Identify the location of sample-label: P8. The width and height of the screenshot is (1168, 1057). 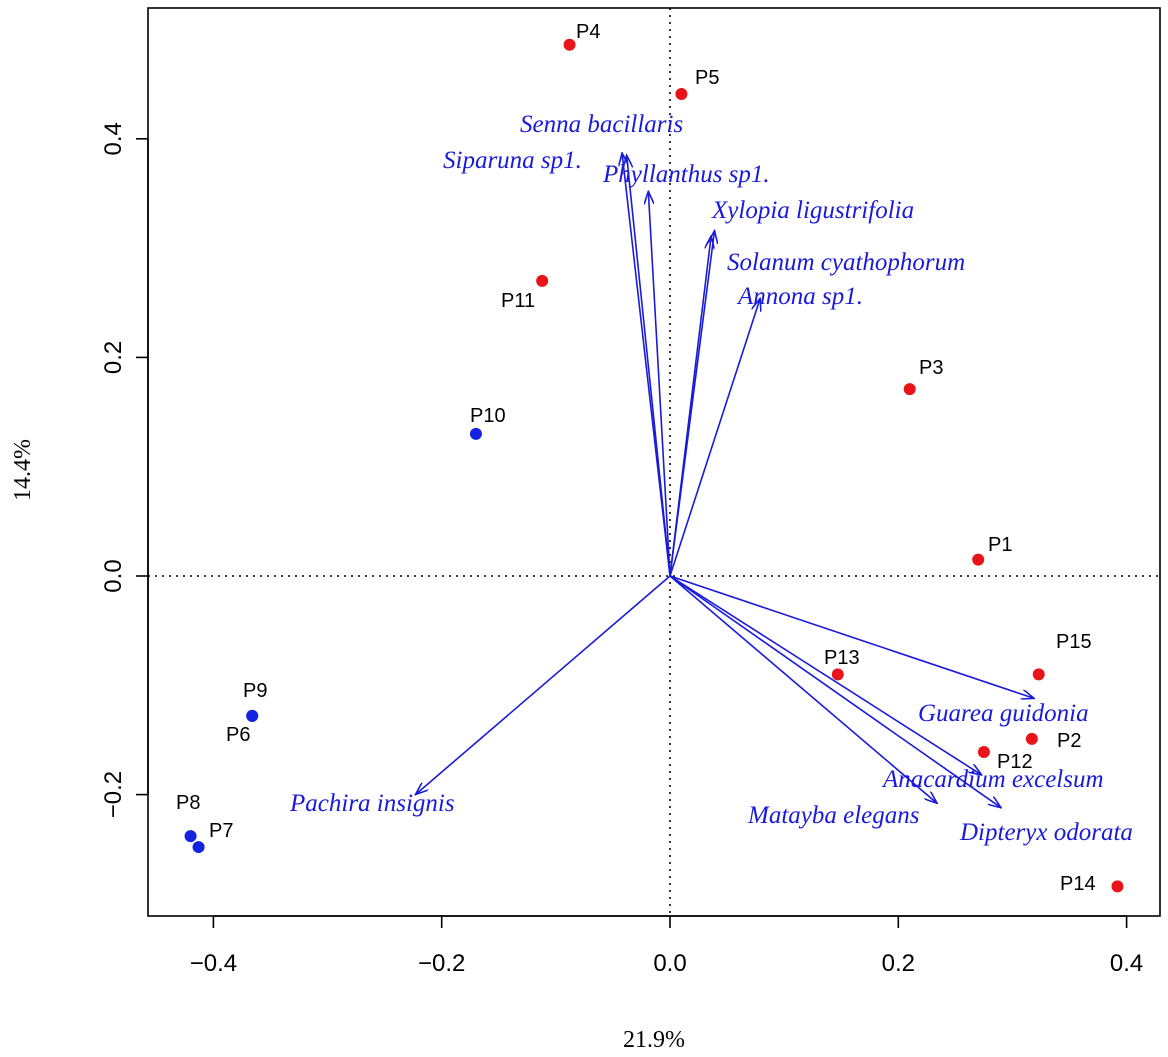
(188, 803).